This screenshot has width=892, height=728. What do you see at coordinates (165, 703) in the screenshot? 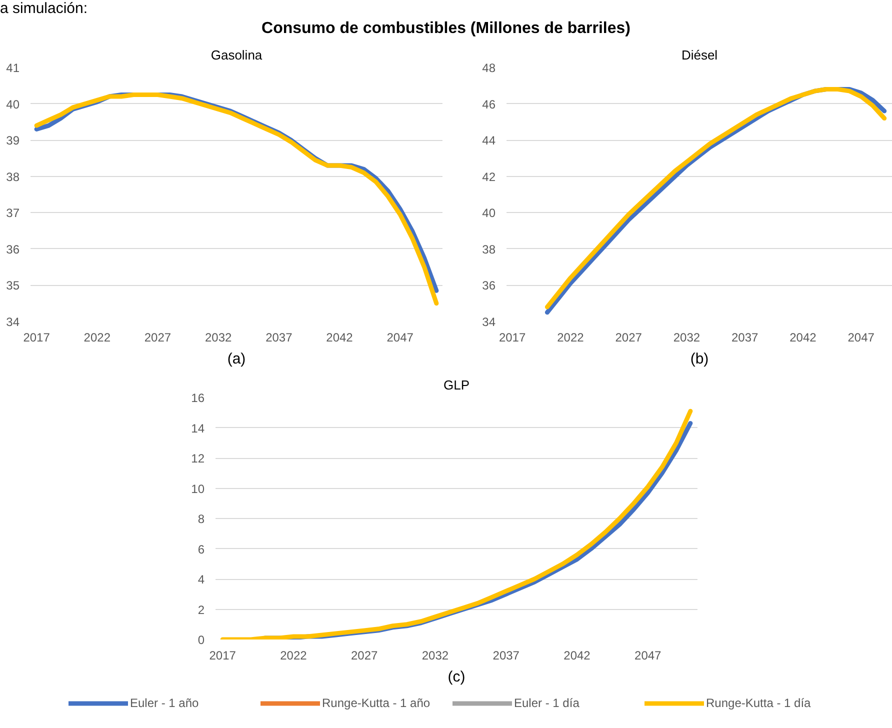
I see `legend-label: Euler - 1 año` at bounding box center [165, 703].